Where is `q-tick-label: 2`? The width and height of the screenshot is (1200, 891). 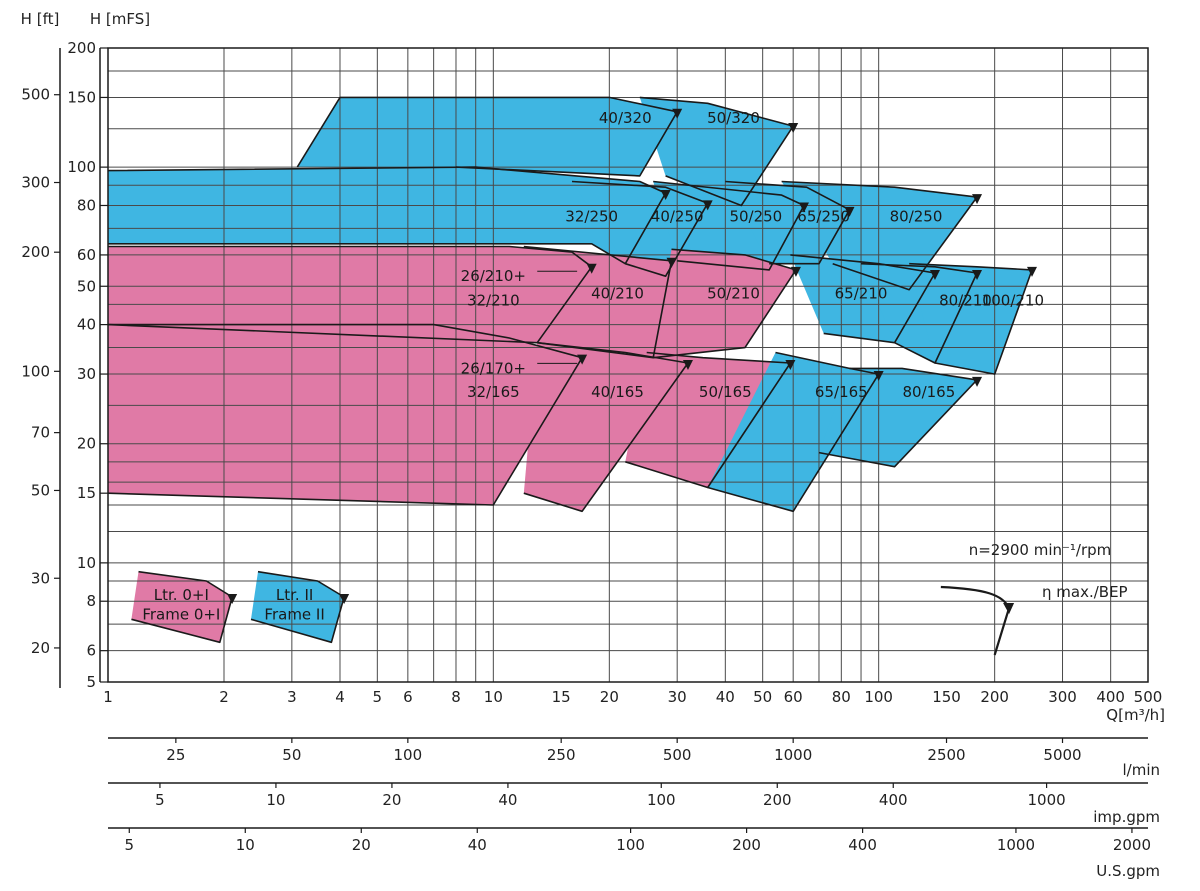 q-tick-label: 2 is located at coordinates (224, 697).